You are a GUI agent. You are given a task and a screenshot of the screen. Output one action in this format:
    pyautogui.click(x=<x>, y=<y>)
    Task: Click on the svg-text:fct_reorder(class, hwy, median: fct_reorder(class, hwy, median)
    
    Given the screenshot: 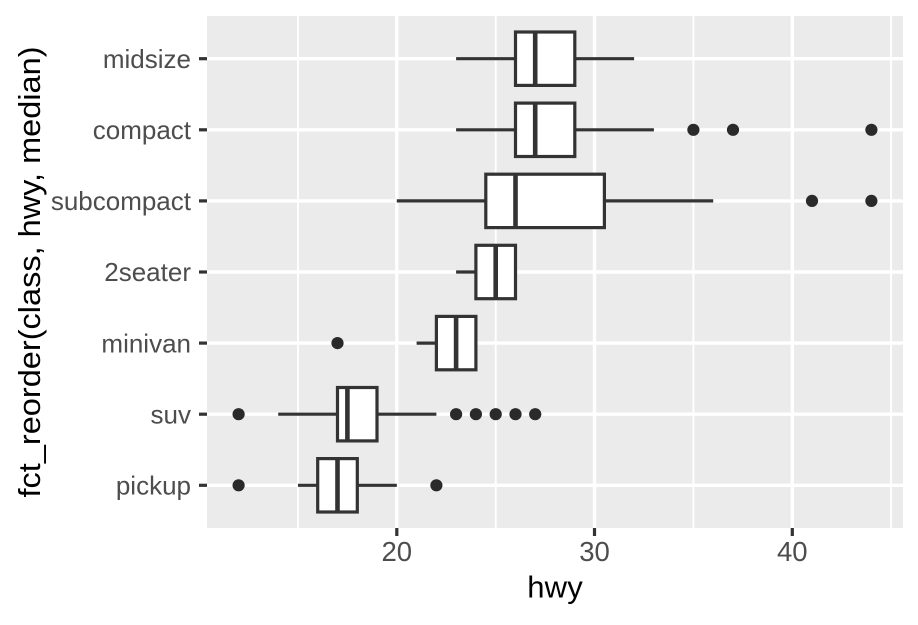 What is the action you would take?
    pyautogui.click(x=29, y=272)
    